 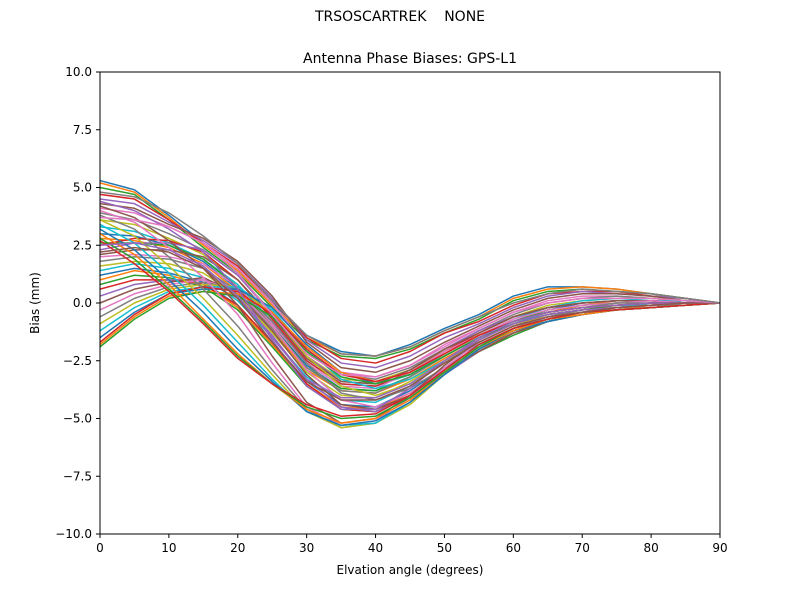 What do you see at coordinates (77, 419) in the screenshot?
I see `y-tick-label: −5.0` at bounding box center [77, 419].